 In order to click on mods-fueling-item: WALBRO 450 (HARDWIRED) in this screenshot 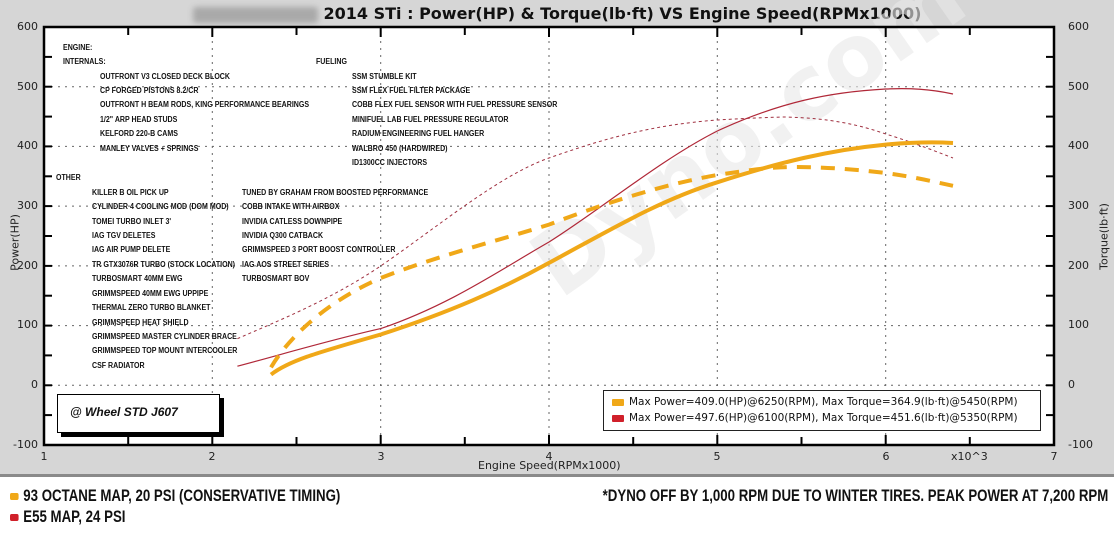, I will do `click(400, 148)`.